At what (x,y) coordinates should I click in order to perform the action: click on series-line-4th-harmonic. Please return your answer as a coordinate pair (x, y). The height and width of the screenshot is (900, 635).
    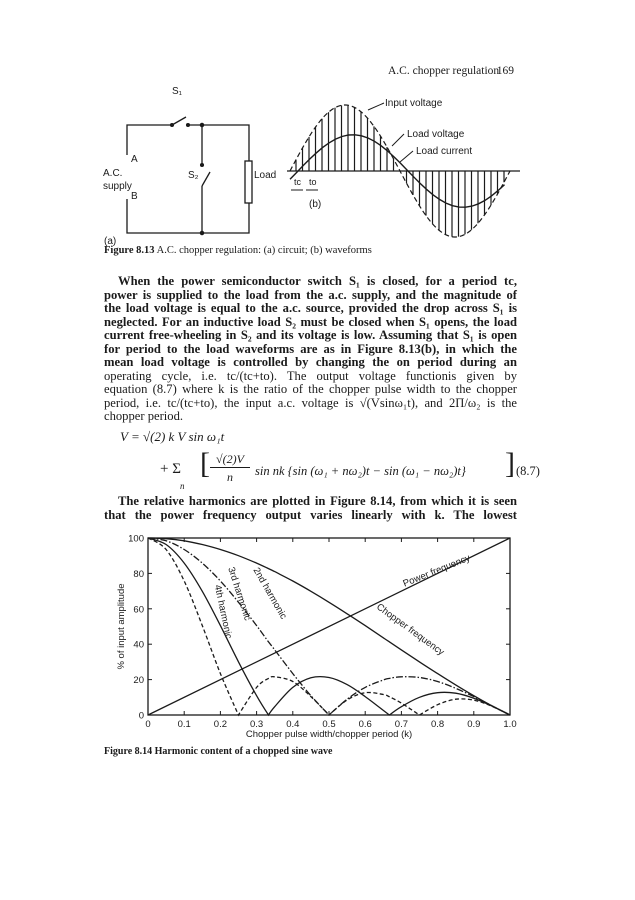
    Looking at the image, I should click on (329, 627).